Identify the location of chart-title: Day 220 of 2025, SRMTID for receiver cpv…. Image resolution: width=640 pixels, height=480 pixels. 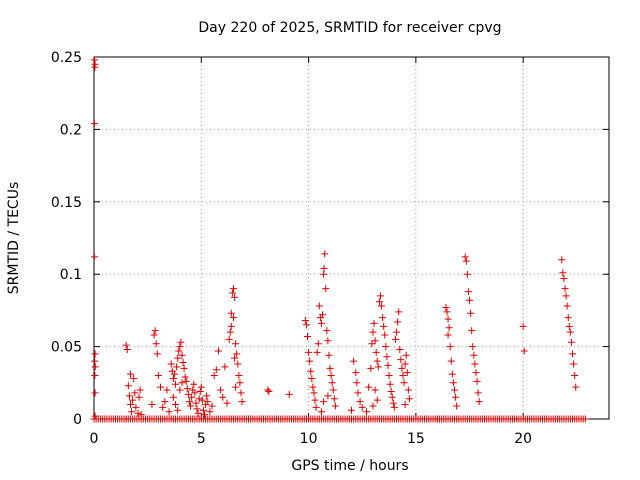
(349, 28).